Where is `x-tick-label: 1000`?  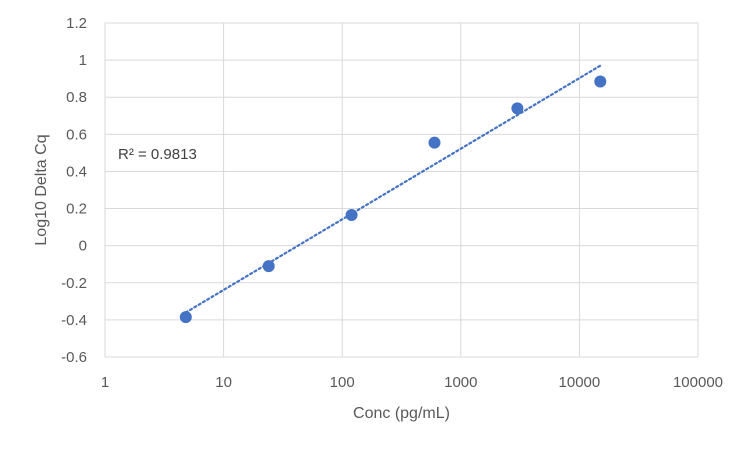 x-tick-label: 1000 is located at coordinates (460, 382).